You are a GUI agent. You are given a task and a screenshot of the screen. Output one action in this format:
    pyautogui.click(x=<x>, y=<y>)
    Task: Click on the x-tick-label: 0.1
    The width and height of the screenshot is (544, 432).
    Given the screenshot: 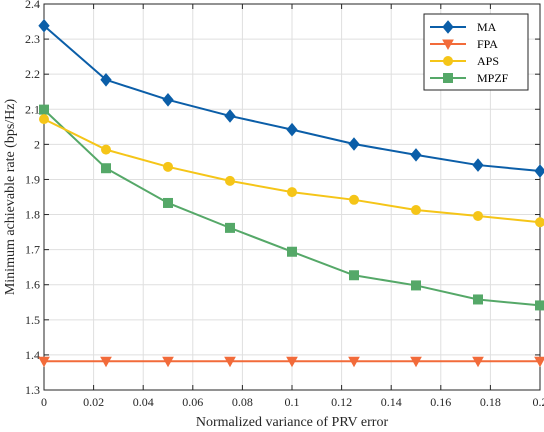 What is the action you would take?
    pyautogui.click(x=292, y=402)
    